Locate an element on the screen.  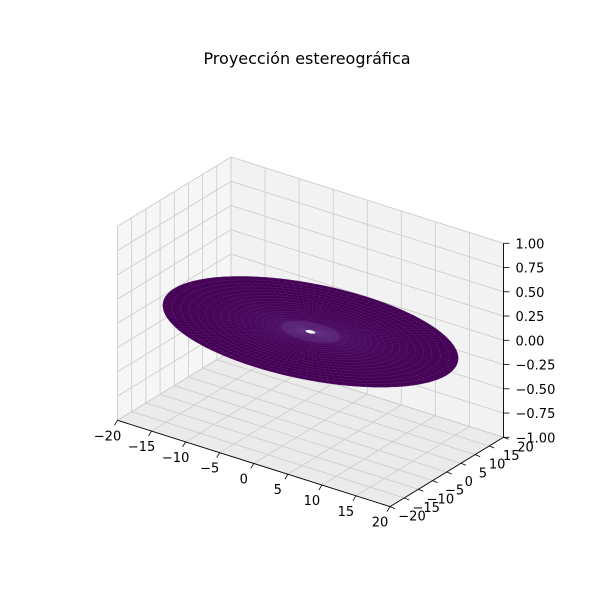
y-tick-label: −5 is located at coordinates (454, 491).